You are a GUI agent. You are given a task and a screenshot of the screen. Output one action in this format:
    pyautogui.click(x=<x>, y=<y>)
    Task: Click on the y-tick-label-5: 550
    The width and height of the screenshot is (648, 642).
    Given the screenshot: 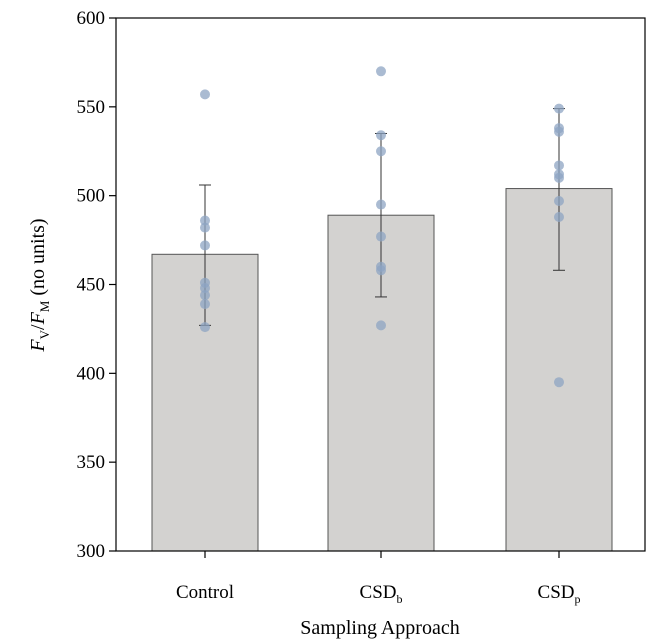 What is the action you would take?
    pyautogui.click(x=91, y=107)
    